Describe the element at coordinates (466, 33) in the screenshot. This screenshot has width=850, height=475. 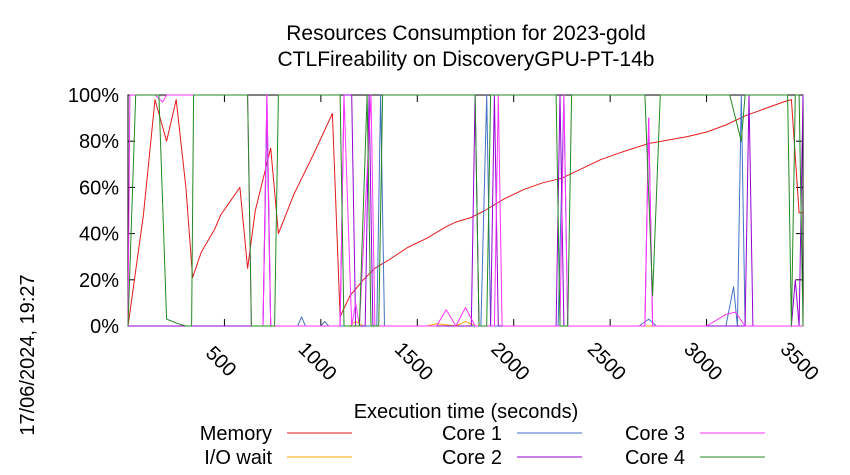
I see `chart-title: Resources Consumption for 2023-gold` at that location.